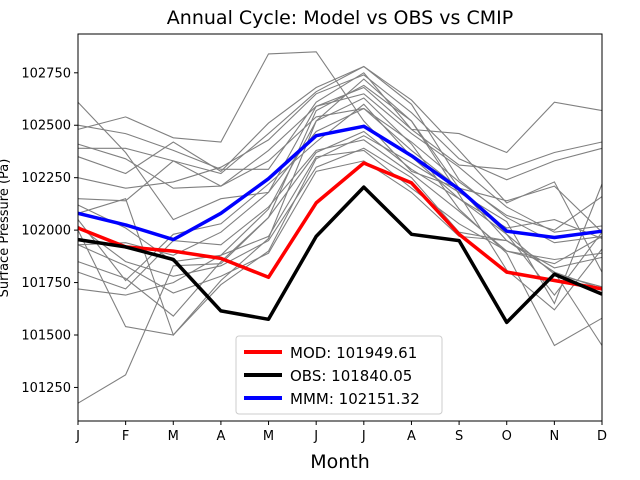 The image size is (640, 480). What do you see at coordinates (46, 73) in the screenshot?
I see `y-tick-label: 102750` at bounding box center [46, 73].